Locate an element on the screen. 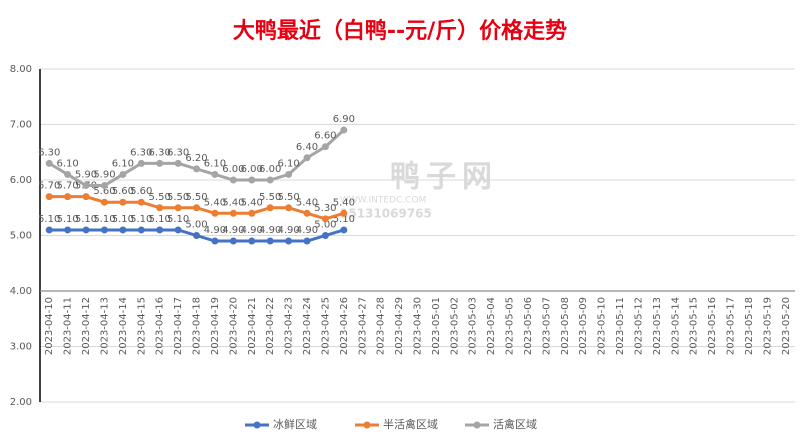  x-tick-label: 2023-04-18 is located at coordinates (197, 326).